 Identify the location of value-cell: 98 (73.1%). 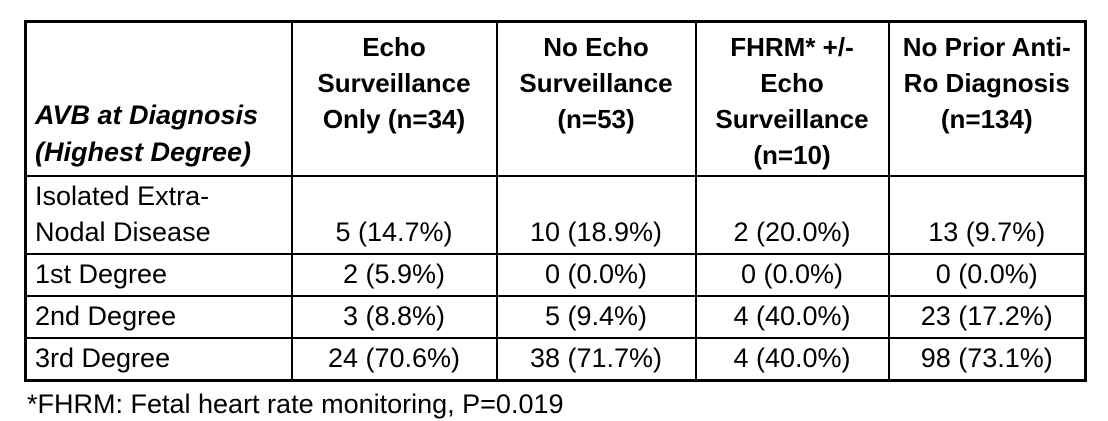
(987, 359).